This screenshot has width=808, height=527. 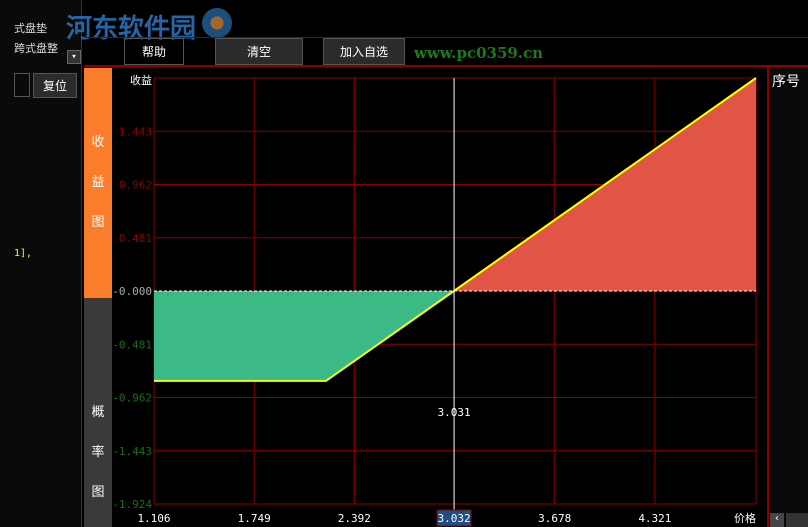 I want to click on x-tick-label: 2.392, so click(x=354, y=518).